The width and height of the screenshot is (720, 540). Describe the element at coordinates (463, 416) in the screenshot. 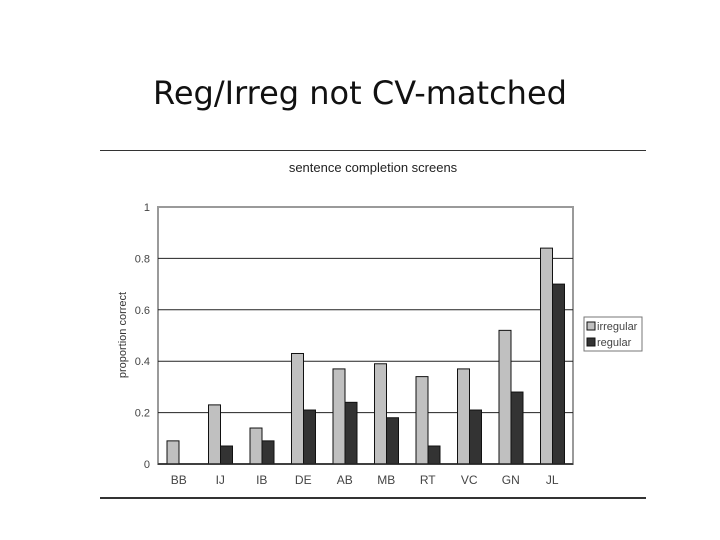

I see `bar-irregular-VC` at that location.